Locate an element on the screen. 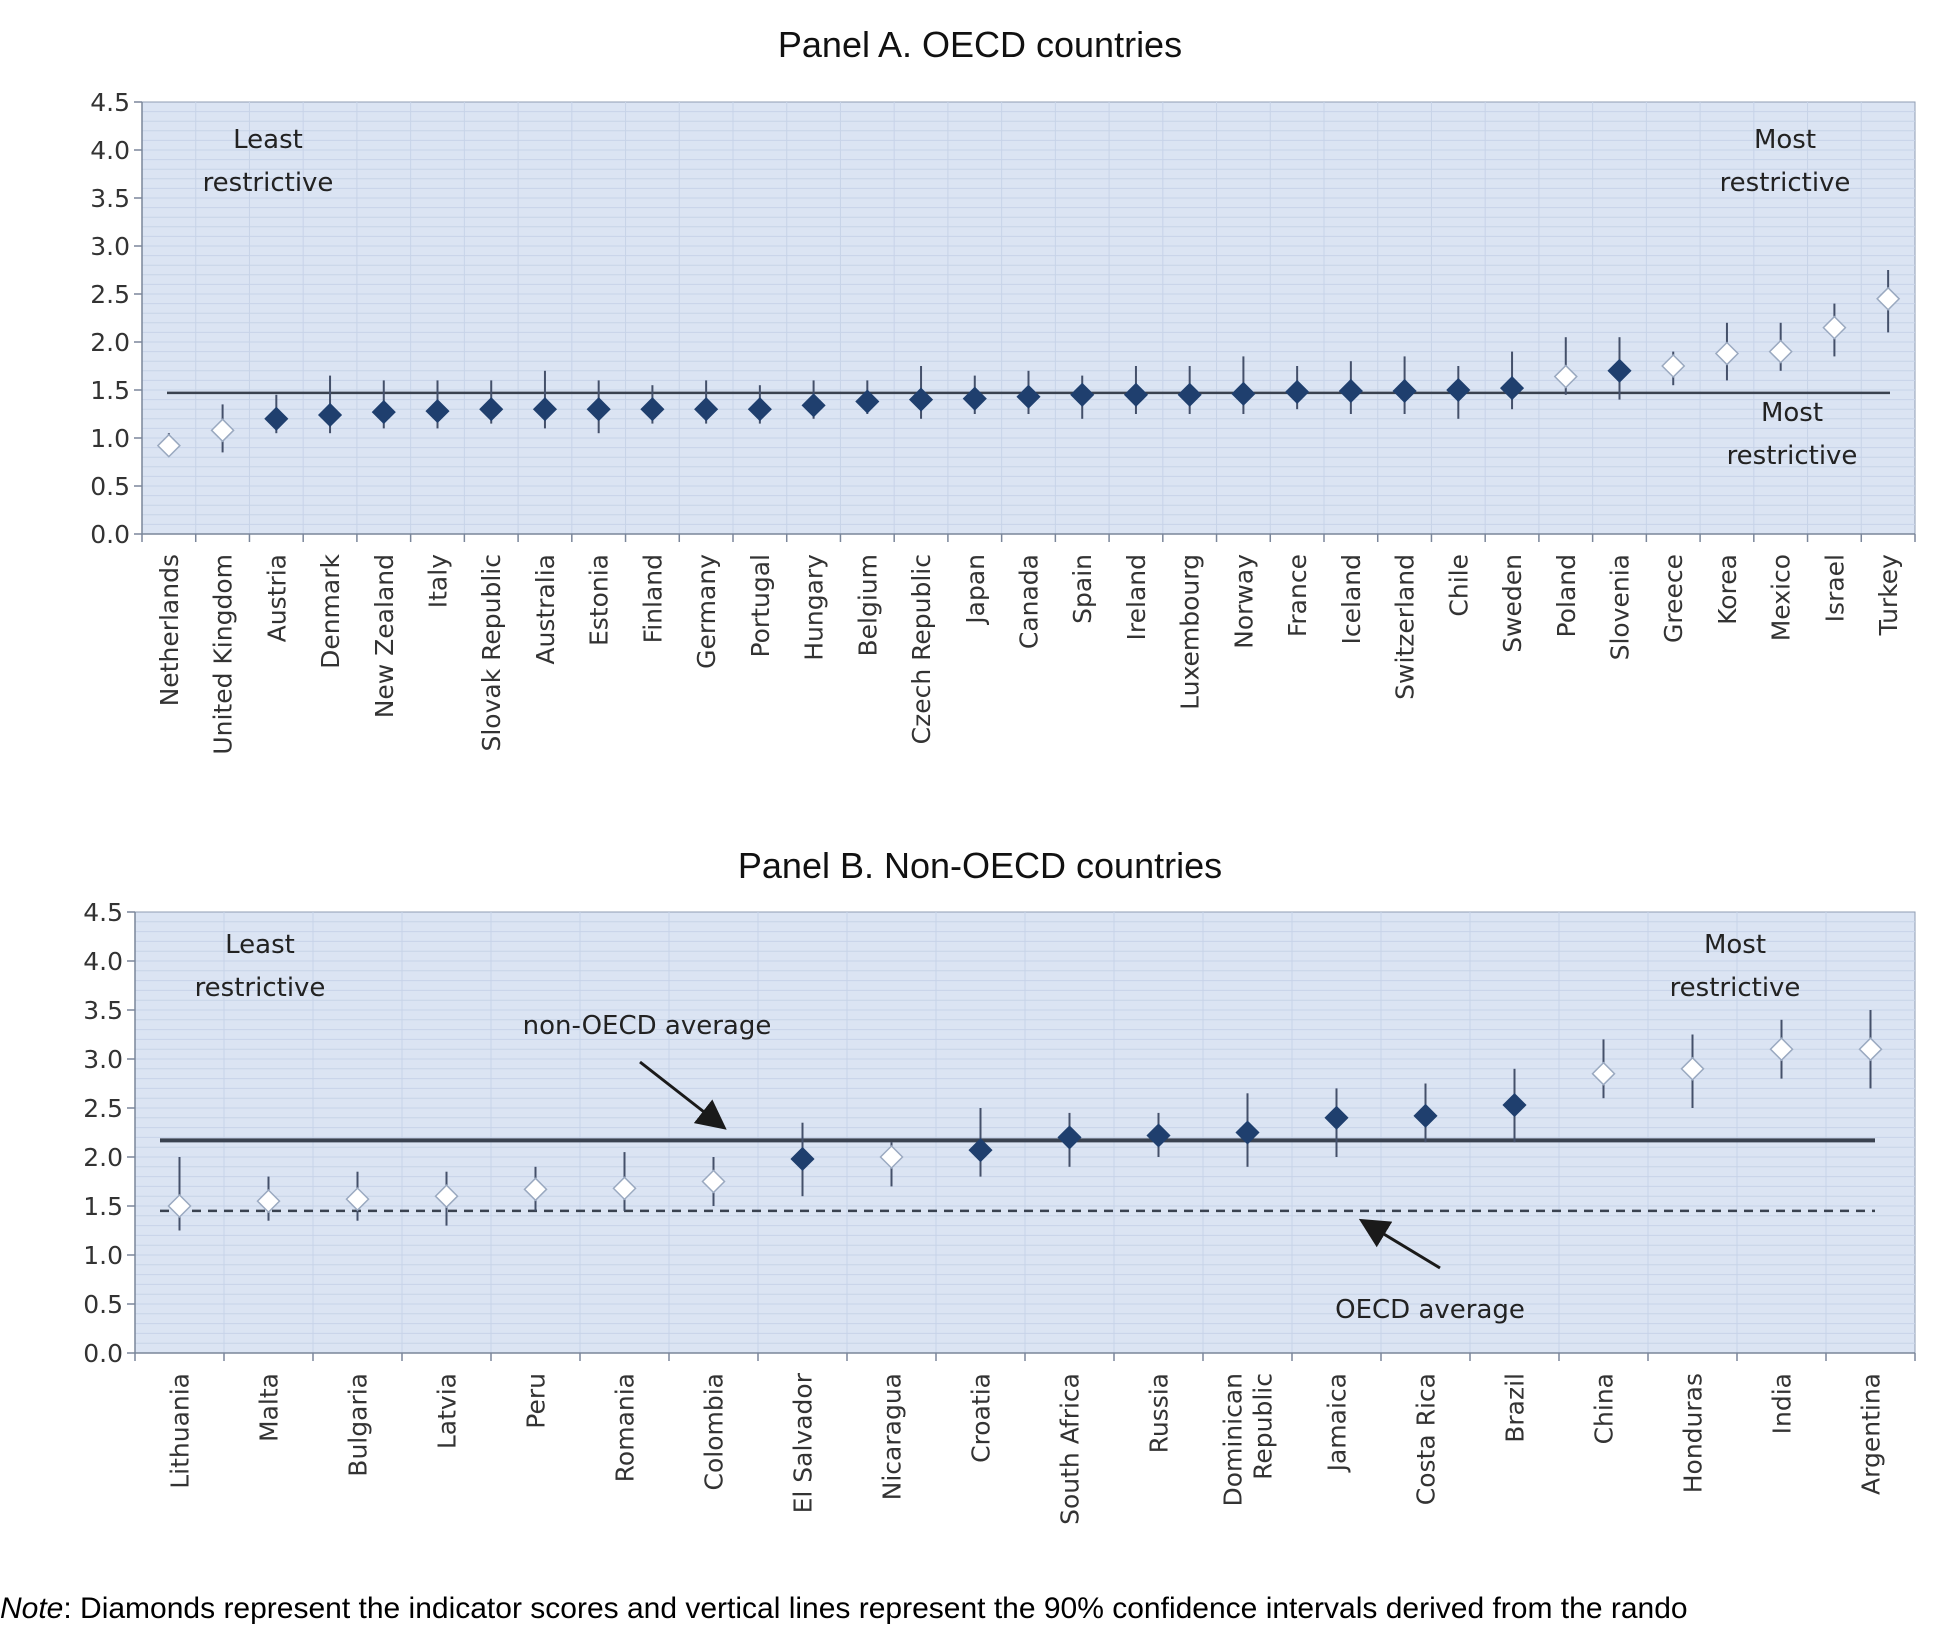 The image size is (1935, 1626). x-tick-label: India is located at coordinates (1782, 1403).